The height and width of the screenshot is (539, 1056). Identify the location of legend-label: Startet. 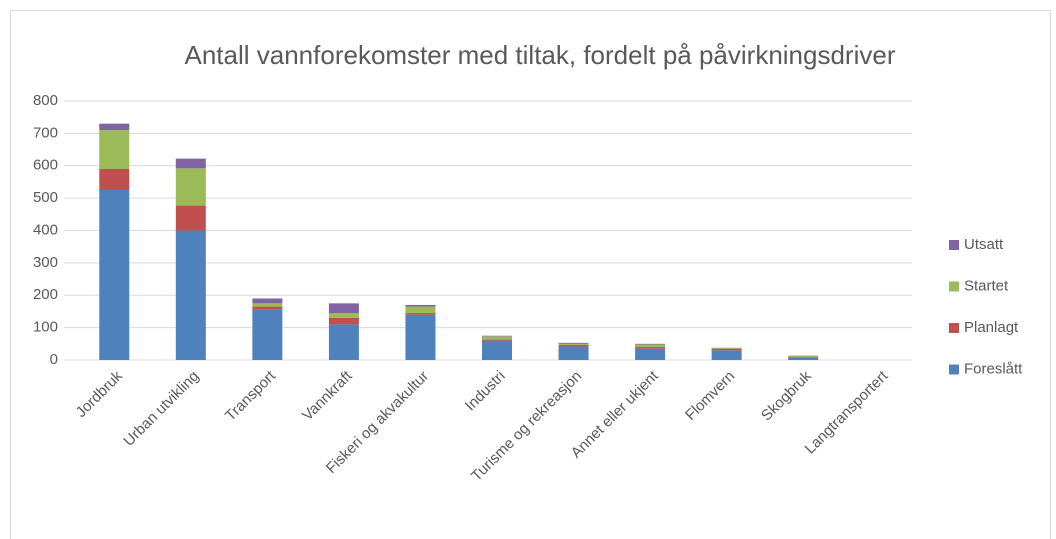
(986, 285).